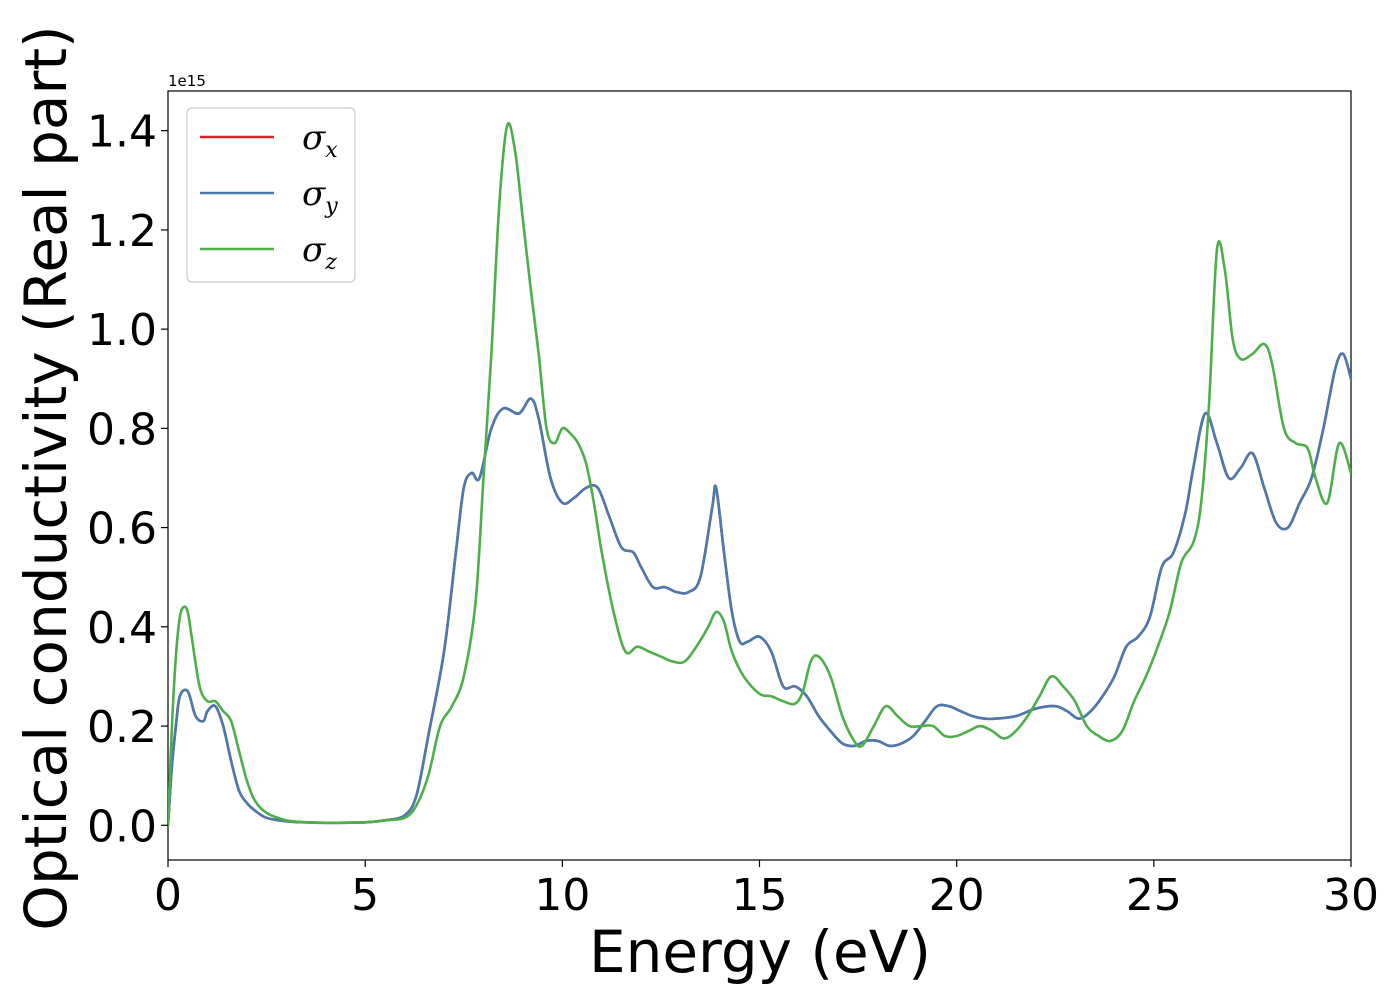 The width and height of the screenshot is (1400, 1000). I want to click on x-tick-label: 25, so click(1154, 895).